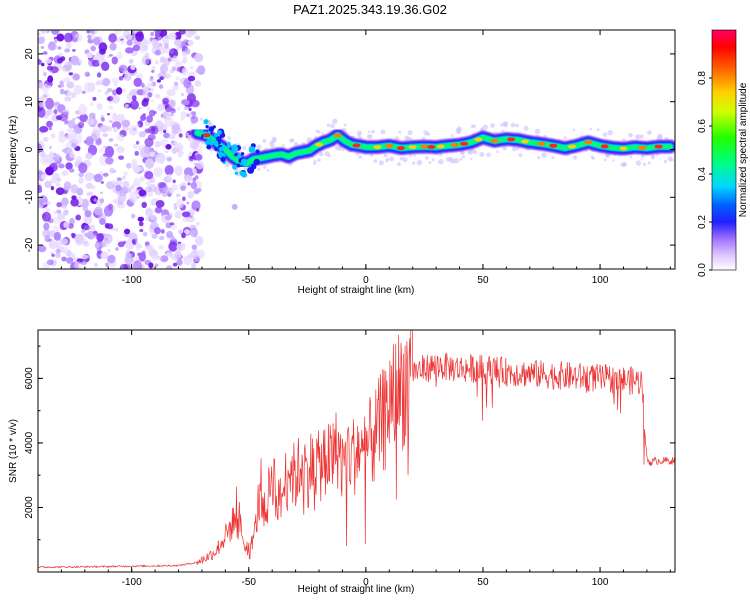 This screenshot has width=750, height=600. I want to click on y-tick-label: 2000, so click(29, 507).